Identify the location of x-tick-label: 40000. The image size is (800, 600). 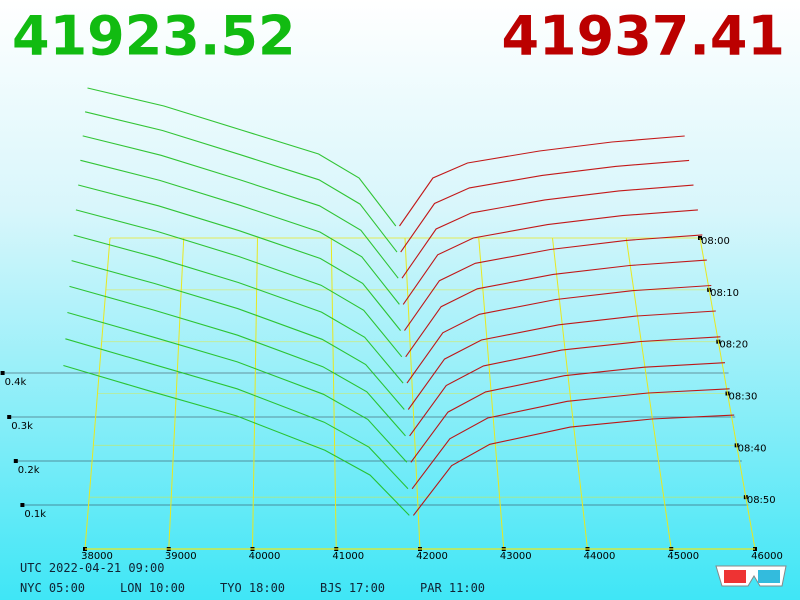
(265, 556).